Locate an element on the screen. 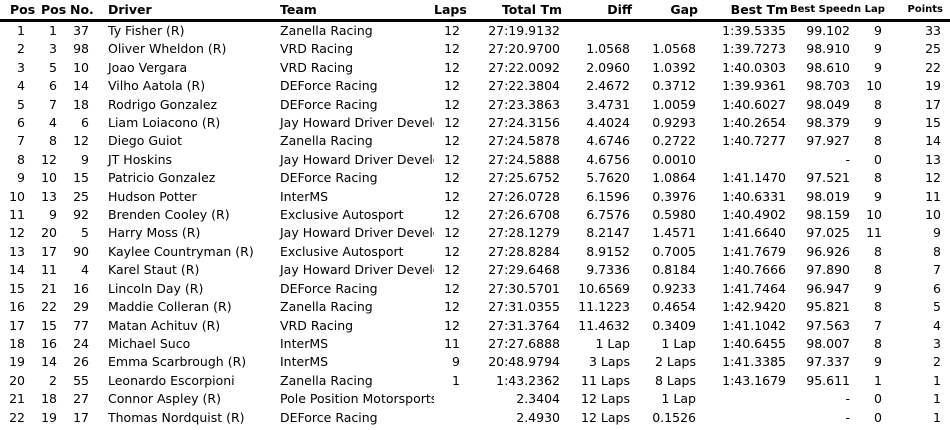 The height and width of the screenshot is (430, 950). cell-best-speed: 95.611 is located at coordinates (828, 380).